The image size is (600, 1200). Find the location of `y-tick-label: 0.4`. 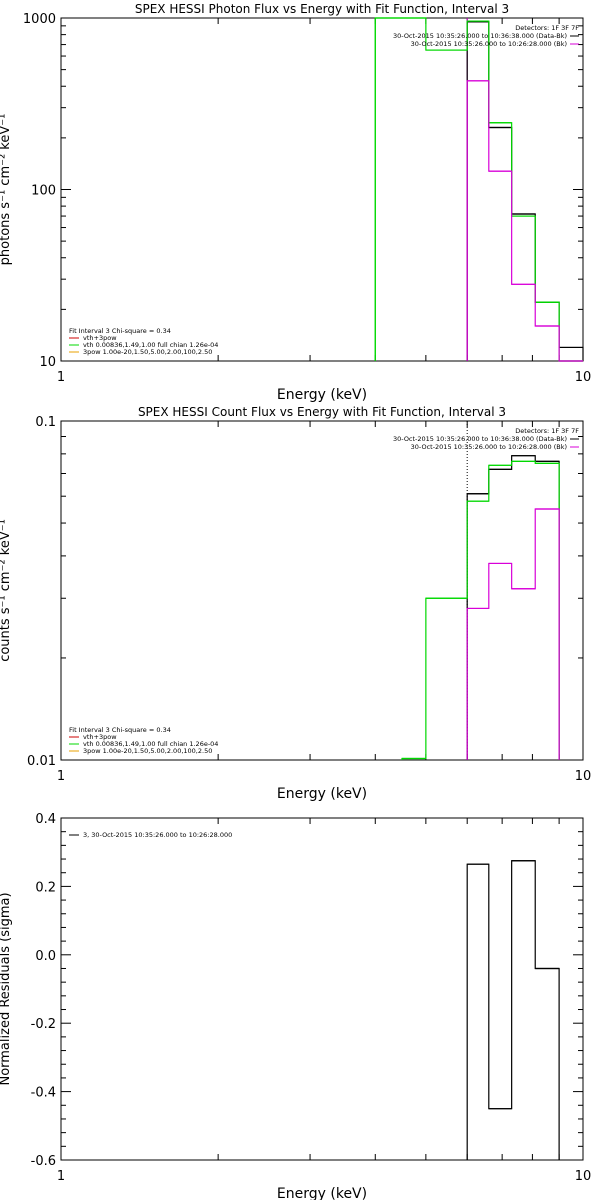

y-tick-label: 0.4 is located at coordinates (45, 819).